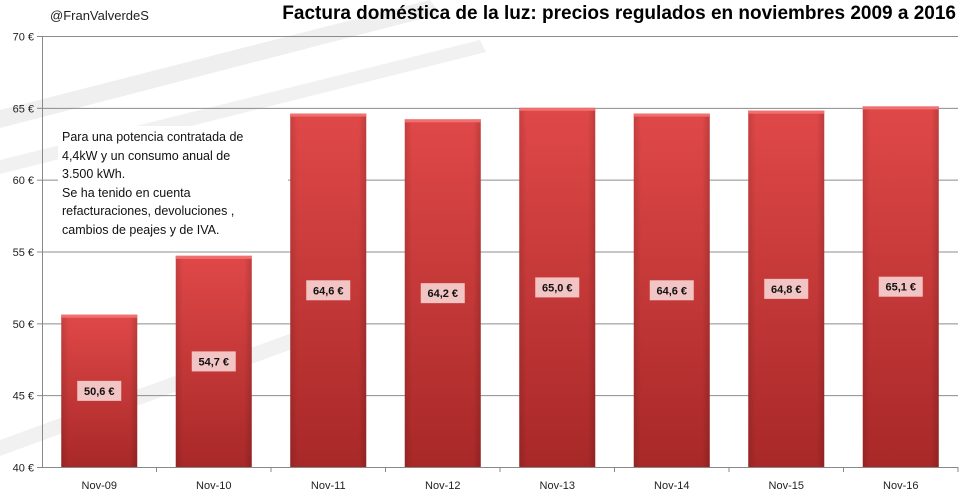 Image resolution: width=962 pixels, height=498 pixels. Describe the element at coordinates (900, 486) in the screenshot. I see `x-tick-label: Nov-16` at that location.